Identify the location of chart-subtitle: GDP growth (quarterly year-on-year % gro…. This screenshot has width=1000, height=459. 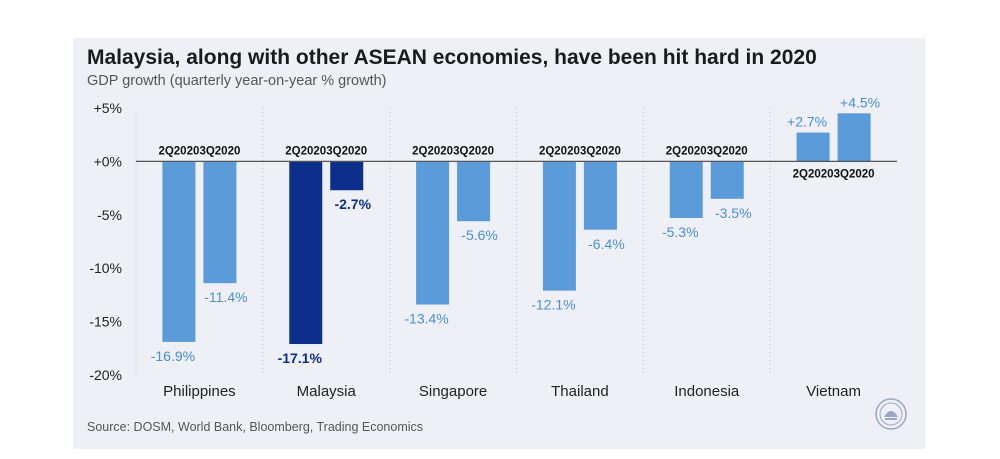
(237, 81).